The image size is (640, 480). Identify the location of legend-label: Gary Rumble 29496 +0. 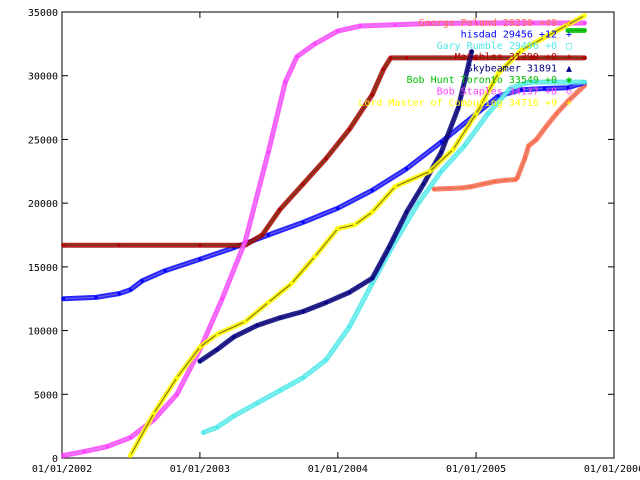
(497, 46).